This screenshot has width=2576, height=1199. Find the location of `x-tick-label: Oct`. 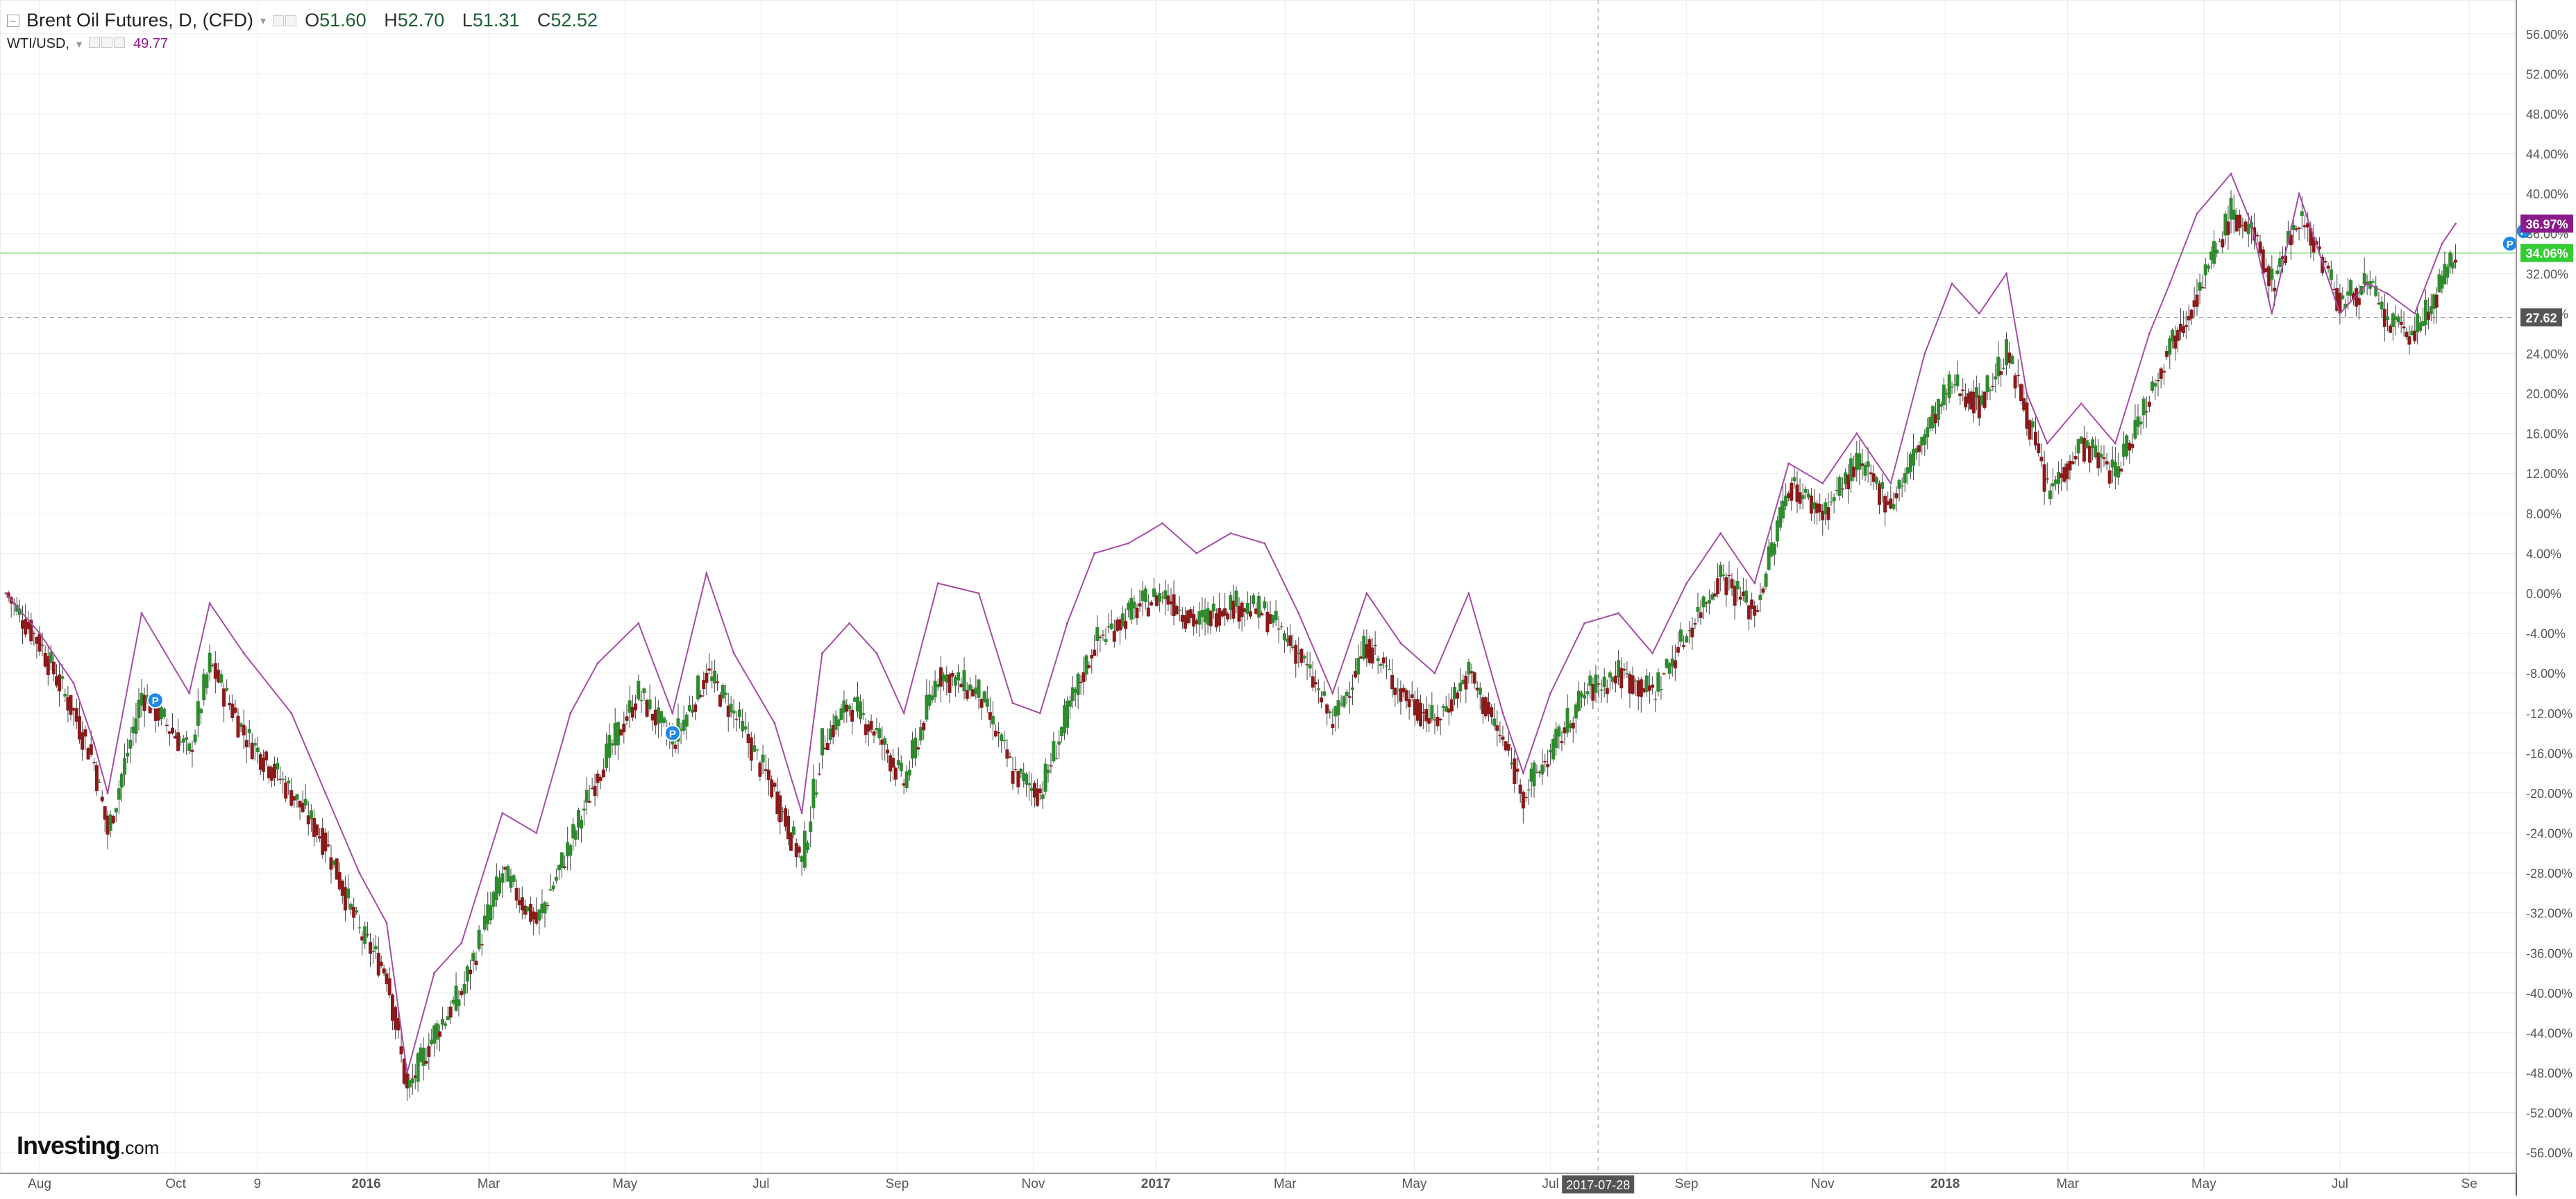

x-tick-label: Oct is located at coordinates (175, 1184).